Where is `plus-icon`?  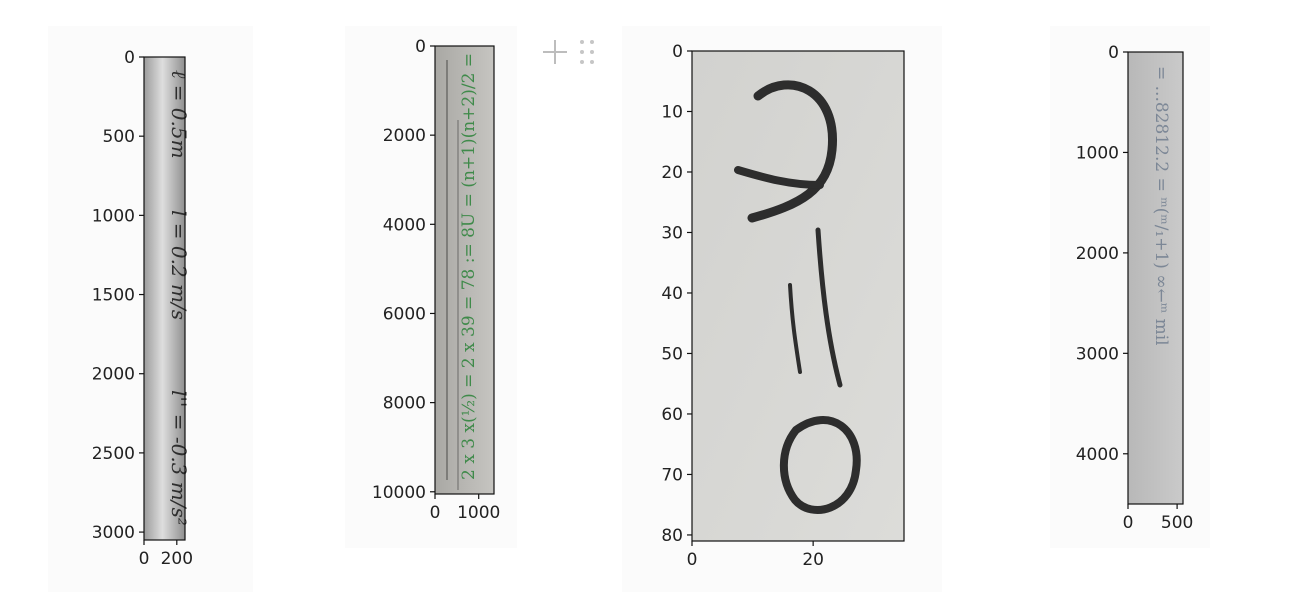
plus-icon is located at coordinates (555, 52).